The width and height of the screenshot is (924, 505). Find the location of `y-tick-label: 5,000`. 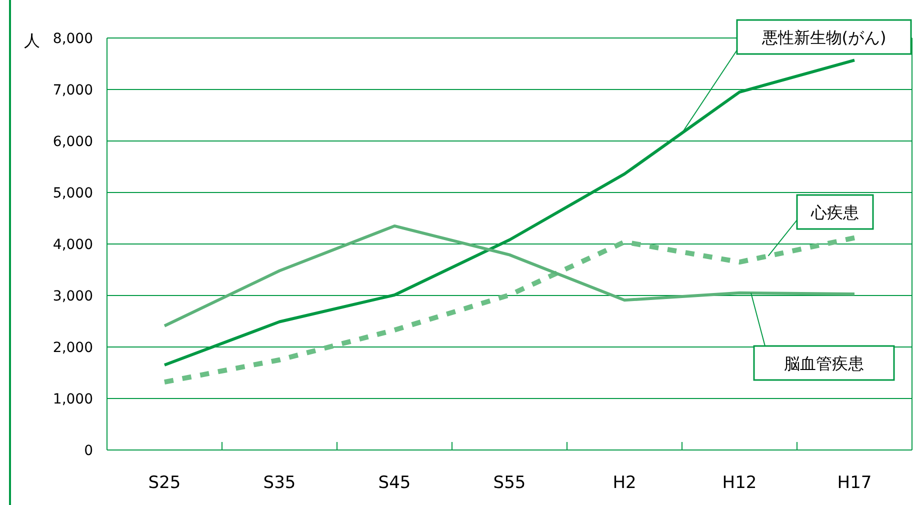

y-tick-label: 5,000 is located at coordinates (72, 194).